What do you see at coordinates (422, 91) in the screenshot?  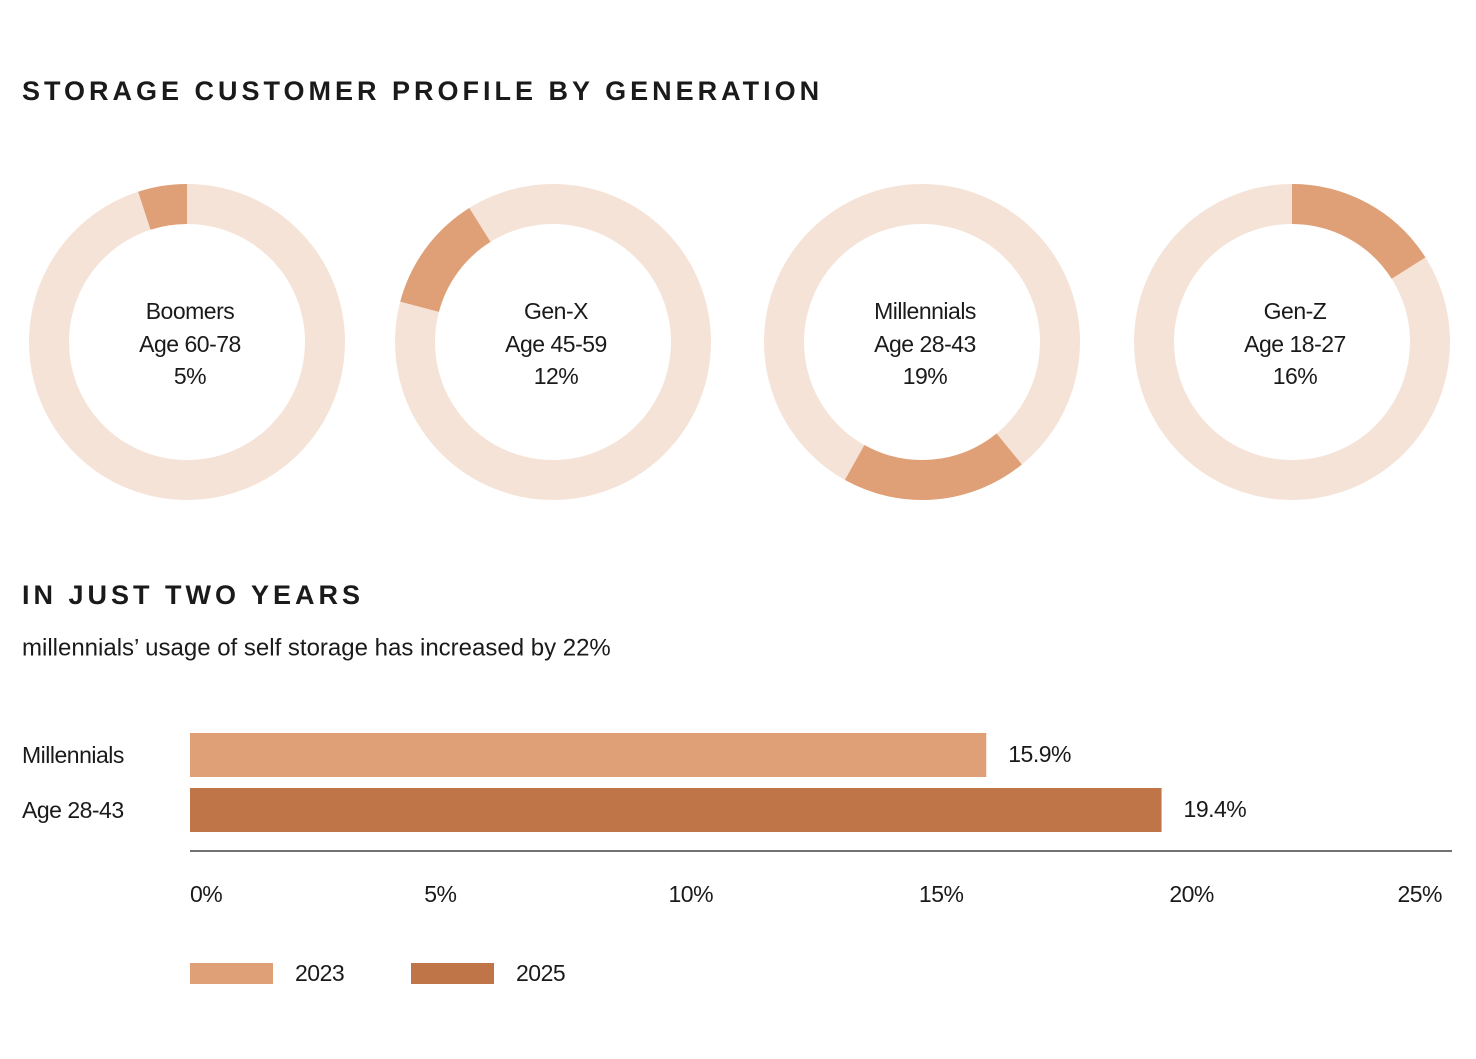 I see `section-title: STORAGE CUSTOMER PROFILE BY GENERATION` at bounding box center [422, 91].